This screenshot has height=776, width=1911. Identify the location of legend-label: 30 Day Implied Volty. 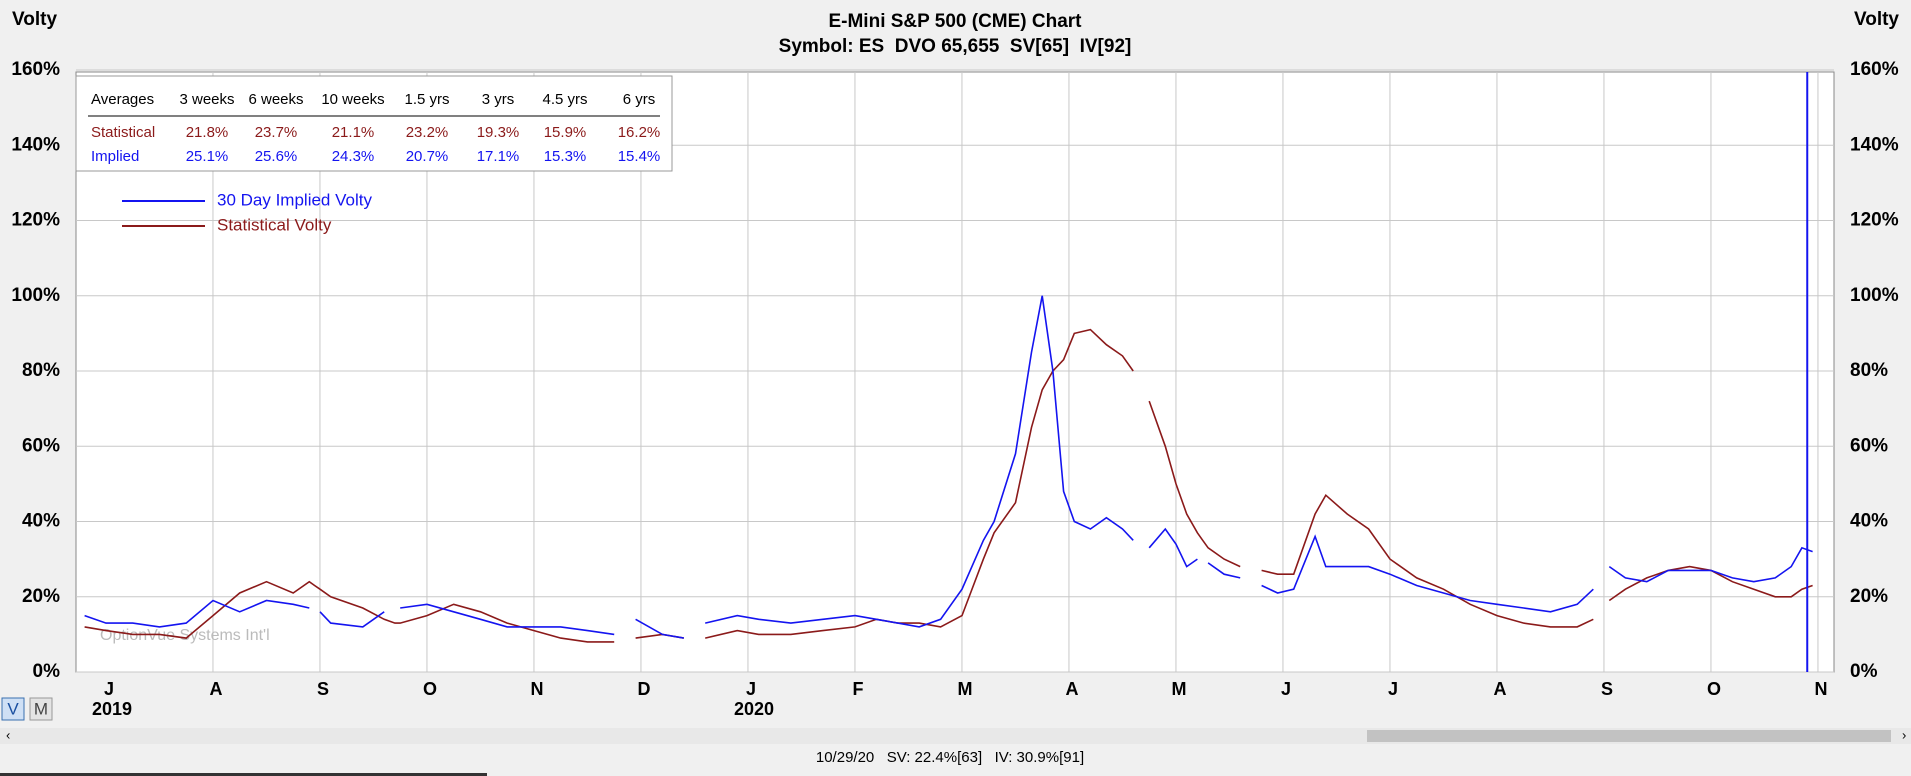
(294, 199).